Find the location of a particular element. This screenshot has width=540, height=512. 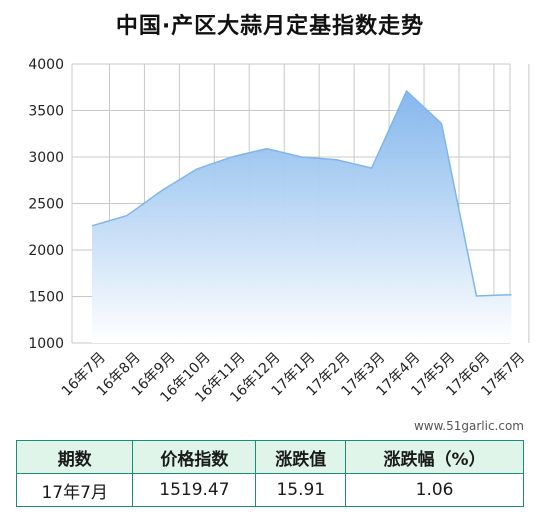

y-tick-label: 2500 is located at coordinates (46, 205).